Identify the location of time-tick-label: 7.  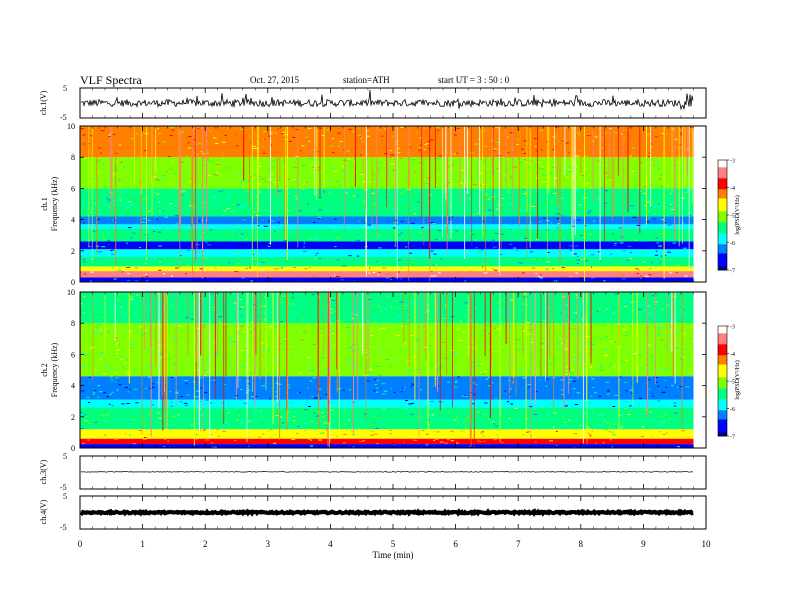
(518, 544).